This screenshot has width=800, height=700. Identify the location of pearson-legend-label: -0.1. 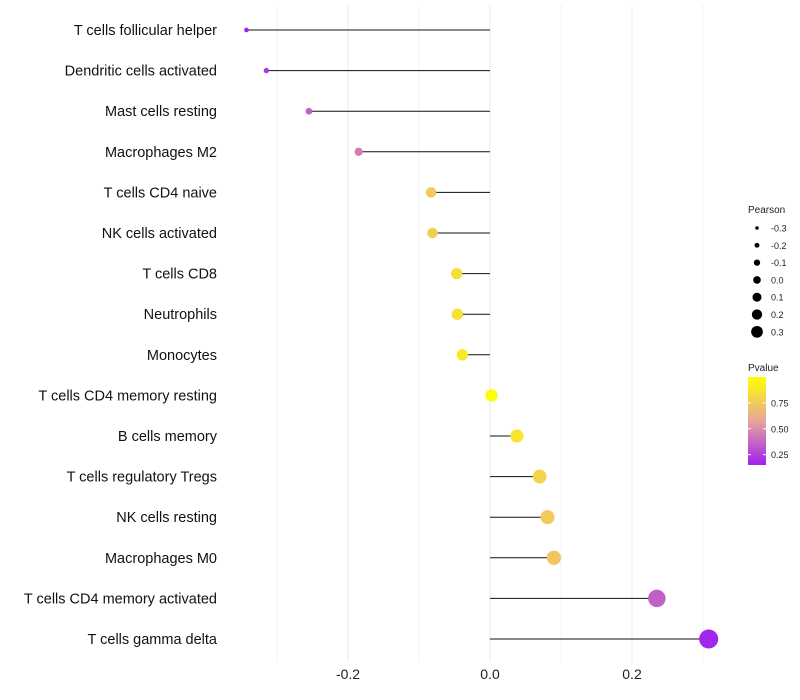
(779, 263).